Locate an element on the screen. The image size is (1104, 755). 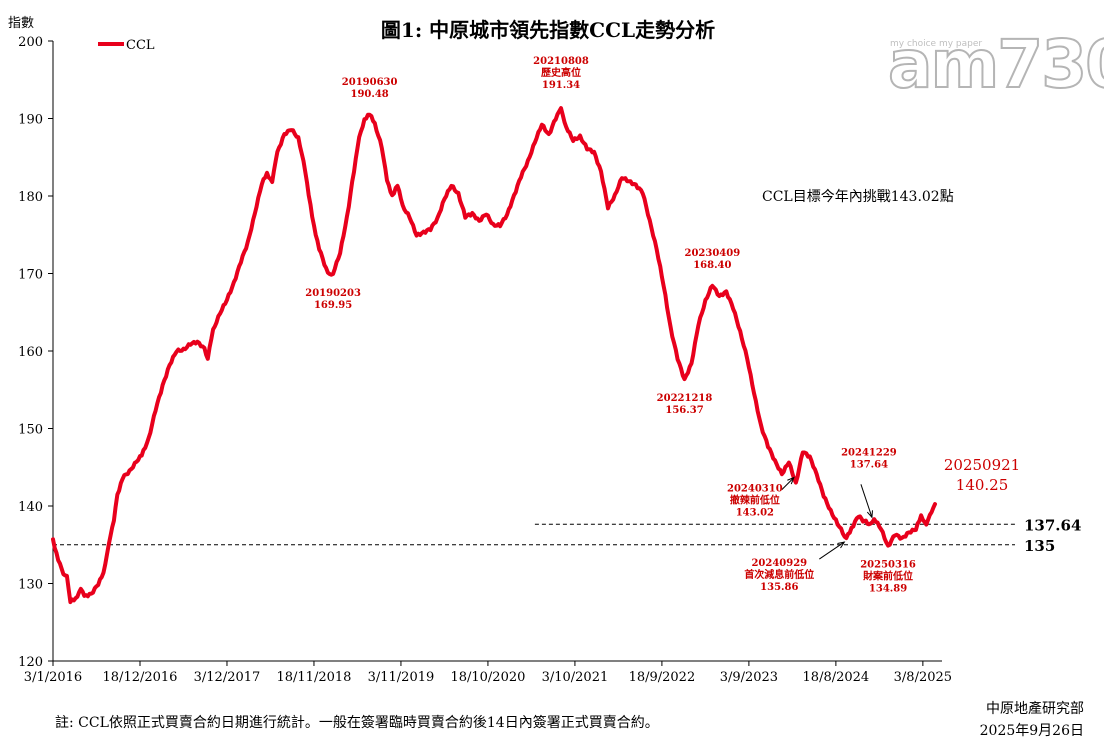
annotation-value: 134.89 is located at coordinates (888, 589).